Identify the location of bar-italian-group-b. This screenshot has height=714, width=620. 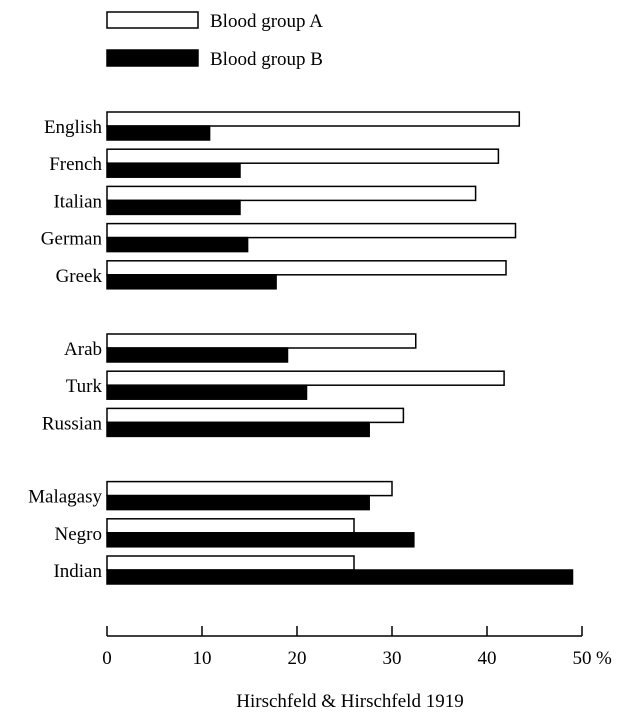
(173, 207).